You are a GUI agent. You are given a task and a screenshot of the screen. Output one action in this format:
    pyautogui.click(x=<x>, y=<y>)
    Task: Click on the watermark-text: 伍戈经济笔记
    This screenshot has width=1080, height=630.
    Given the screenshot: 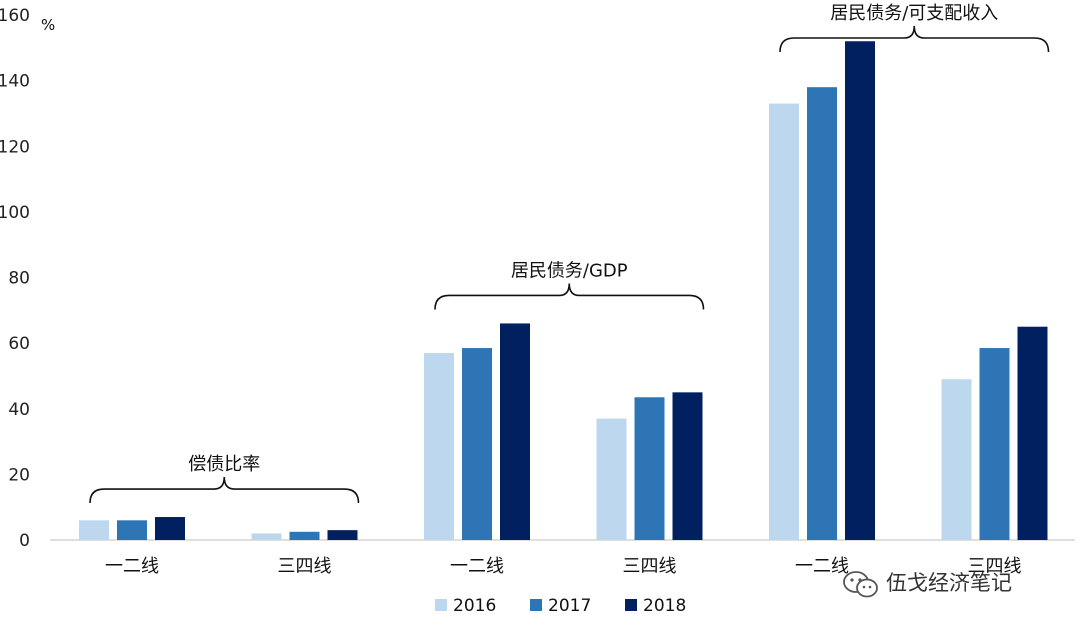 What is the action you would take?
    pyautogui.click(x=949, y=583)
    